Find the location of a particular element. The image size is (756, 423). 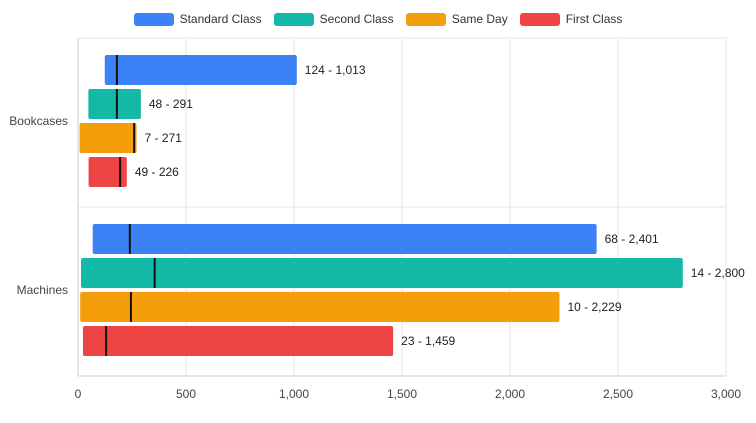

bar-value-label: 48 - 291 is located at coordinates (171, 104).